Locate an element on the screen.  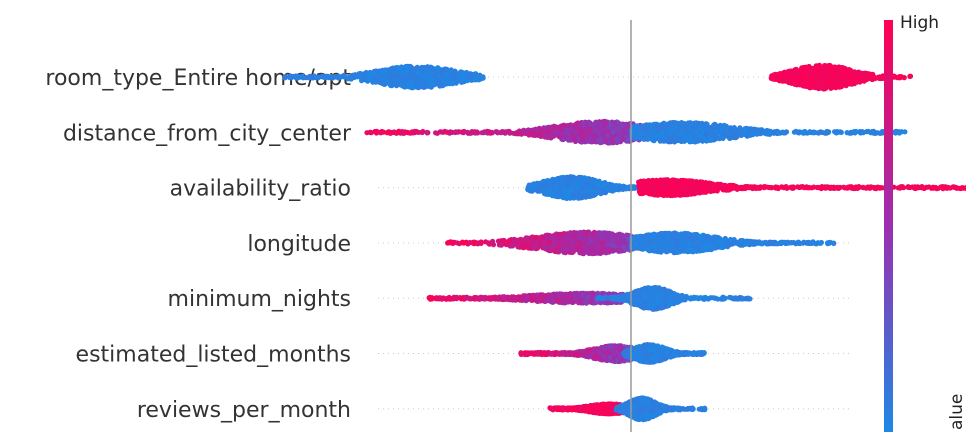
feature-label: distance_from_city_center is located at coordinates (207, 133).